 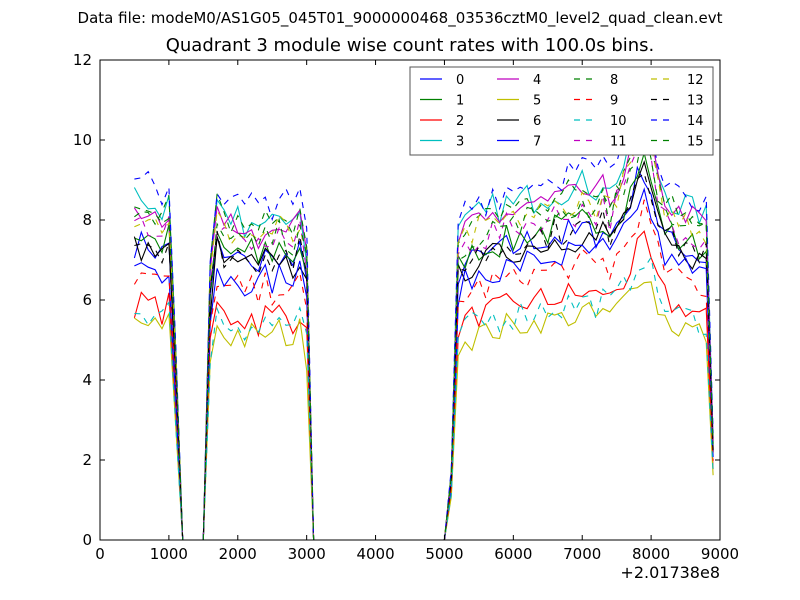 I want to click on y-tick-label: 12, so click(x=82, y=60).